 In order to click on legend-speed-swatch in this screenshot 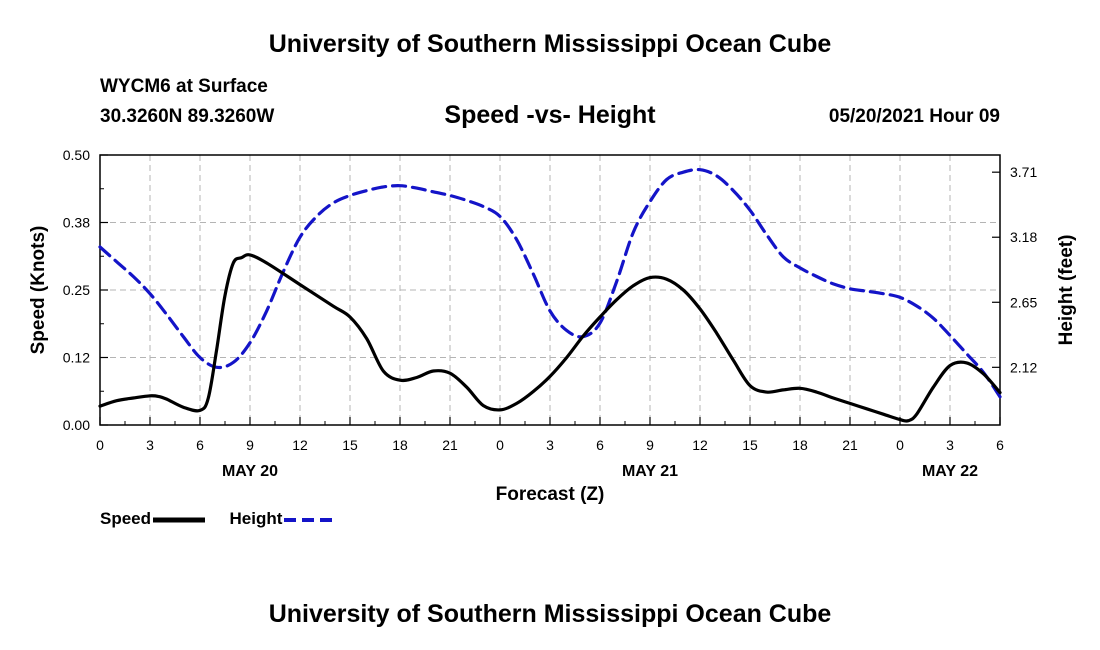, I will do `click(179, 520)`.